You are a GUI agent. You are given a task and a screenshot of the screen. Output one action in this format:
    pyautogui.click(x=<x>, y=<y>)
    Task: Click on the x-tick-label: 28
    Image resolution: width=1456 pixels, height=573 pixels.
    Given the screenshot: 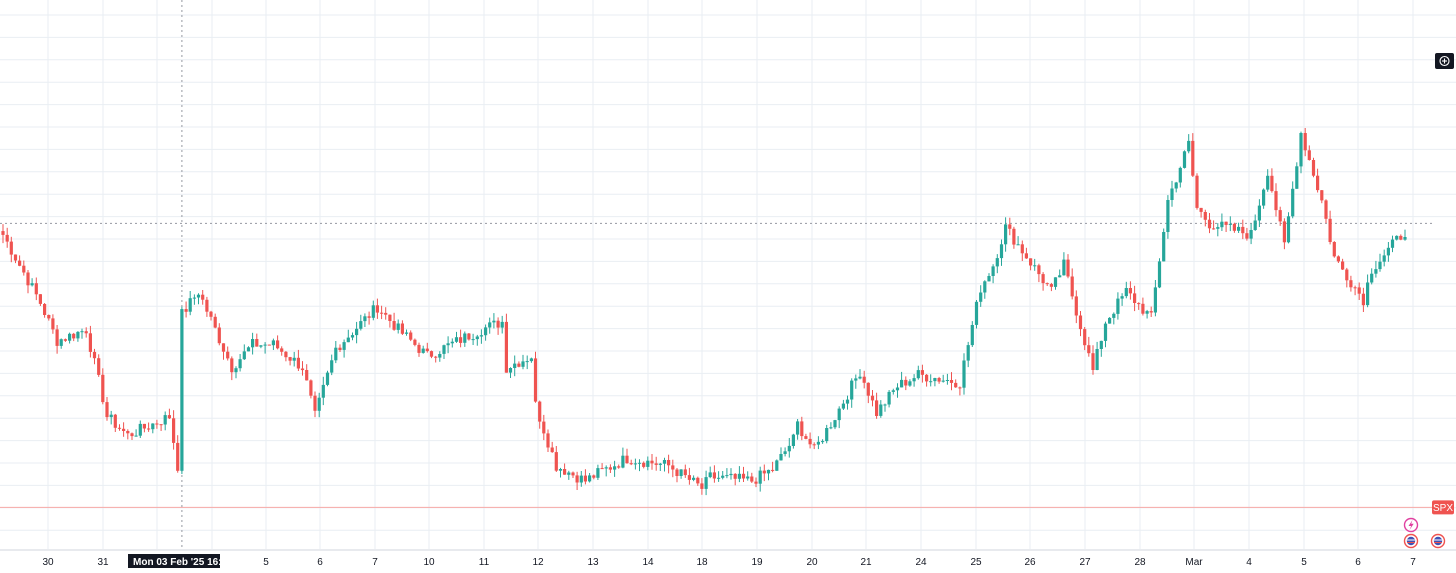 What is the action you would take?
    pyautogui.click(x=1140, y=562)
    